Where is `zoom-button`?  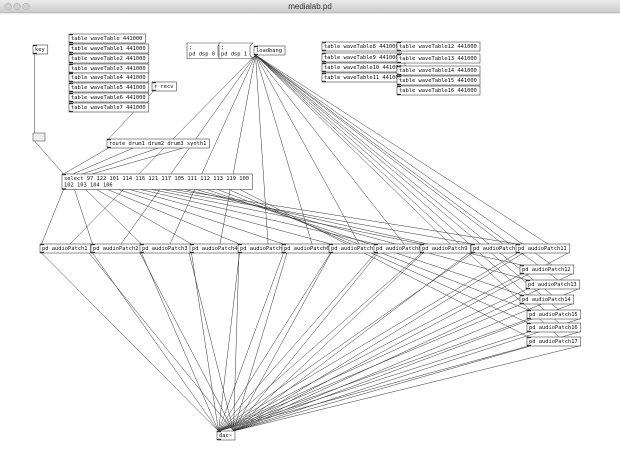
zoom-button is located at coordinates (26, 6).